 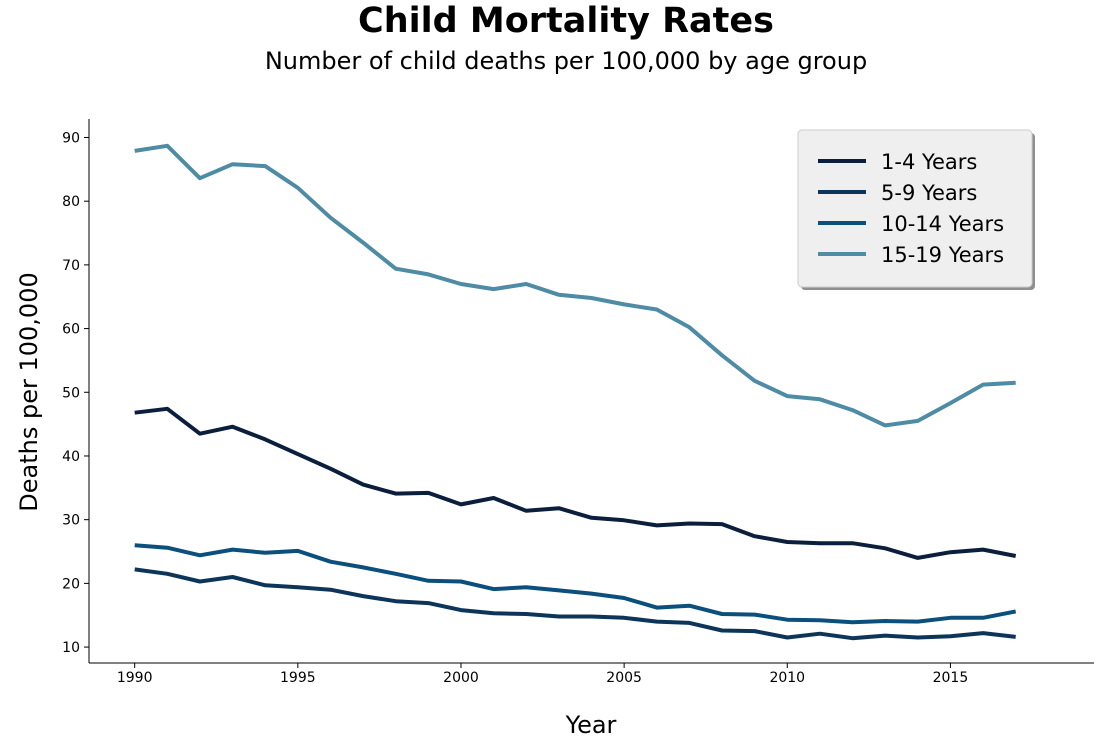 I want to click on y-tick-label: 40, so click(x=71, y=457).